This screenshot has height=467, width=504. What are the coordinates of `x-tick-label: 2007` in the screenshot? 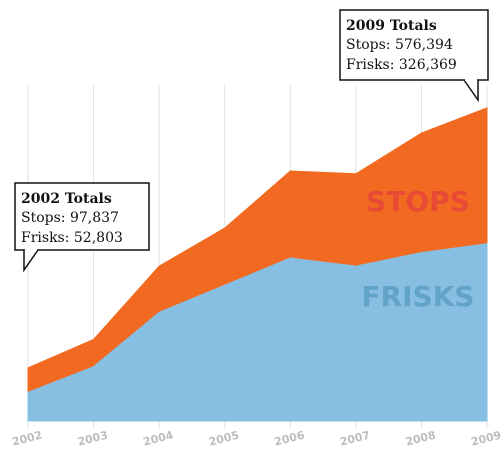 It's located at (355, 439).